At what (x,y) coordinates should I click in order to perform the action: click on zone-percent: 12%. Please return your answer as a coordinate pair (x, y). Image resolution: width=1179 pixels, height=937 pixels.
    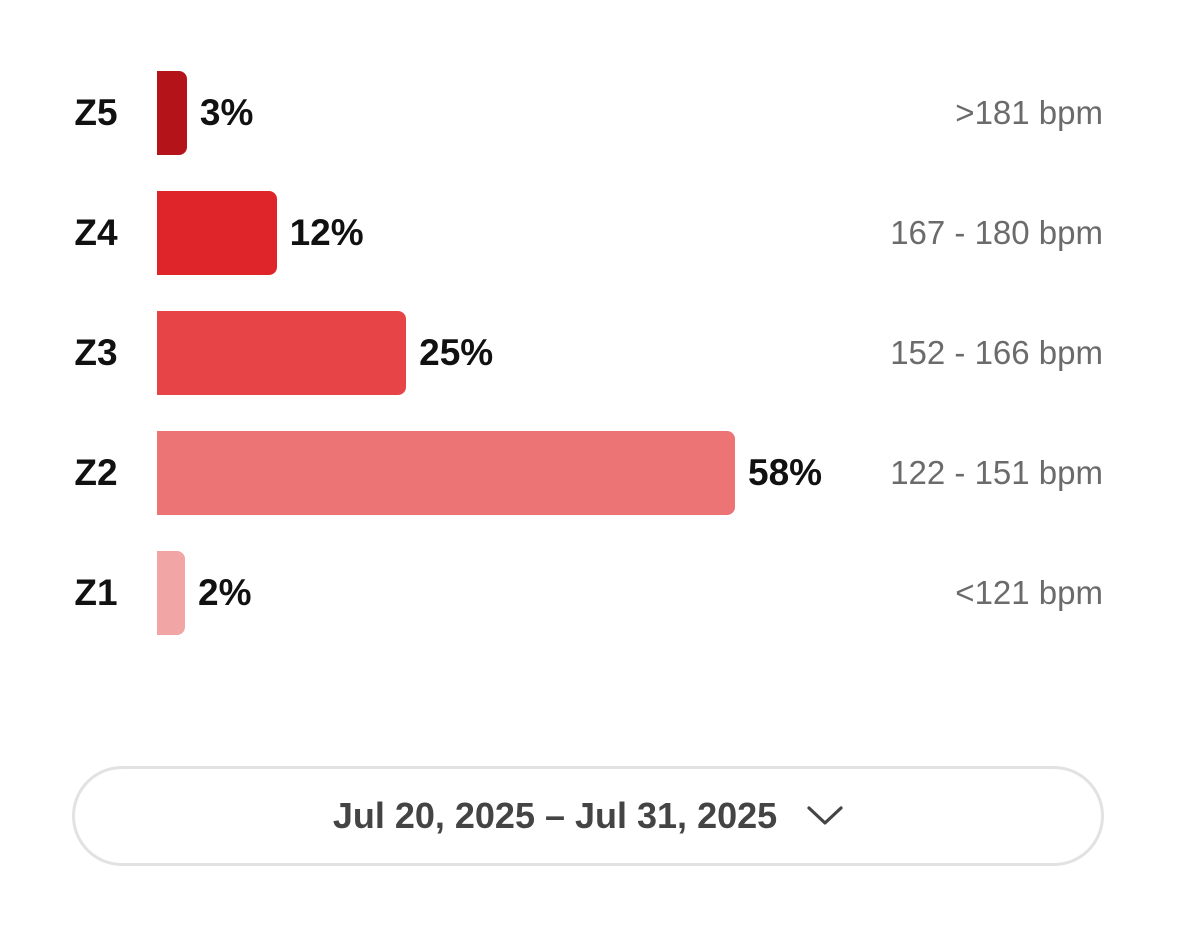
    Looking at the image, I should click on (326, 232).